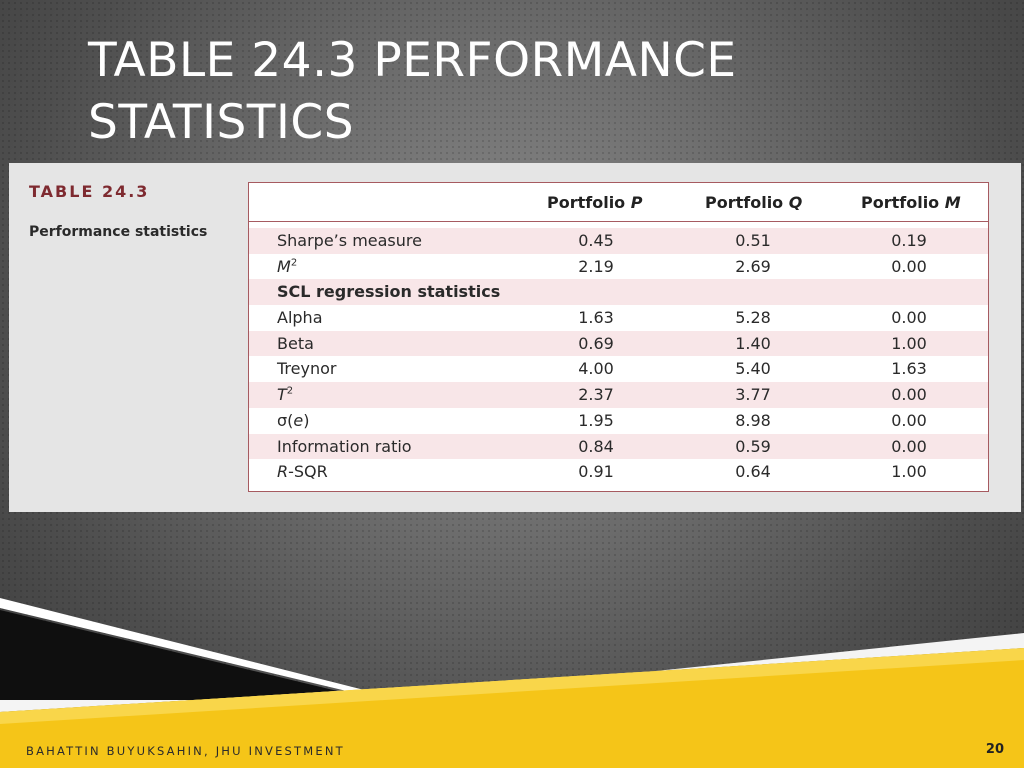  What do you see at coordinates (412, 60) in the screenshot?
I see `slide-title-line-1: TABLE 24.3 PERFORMANCE` at bounding box center [412, 60].